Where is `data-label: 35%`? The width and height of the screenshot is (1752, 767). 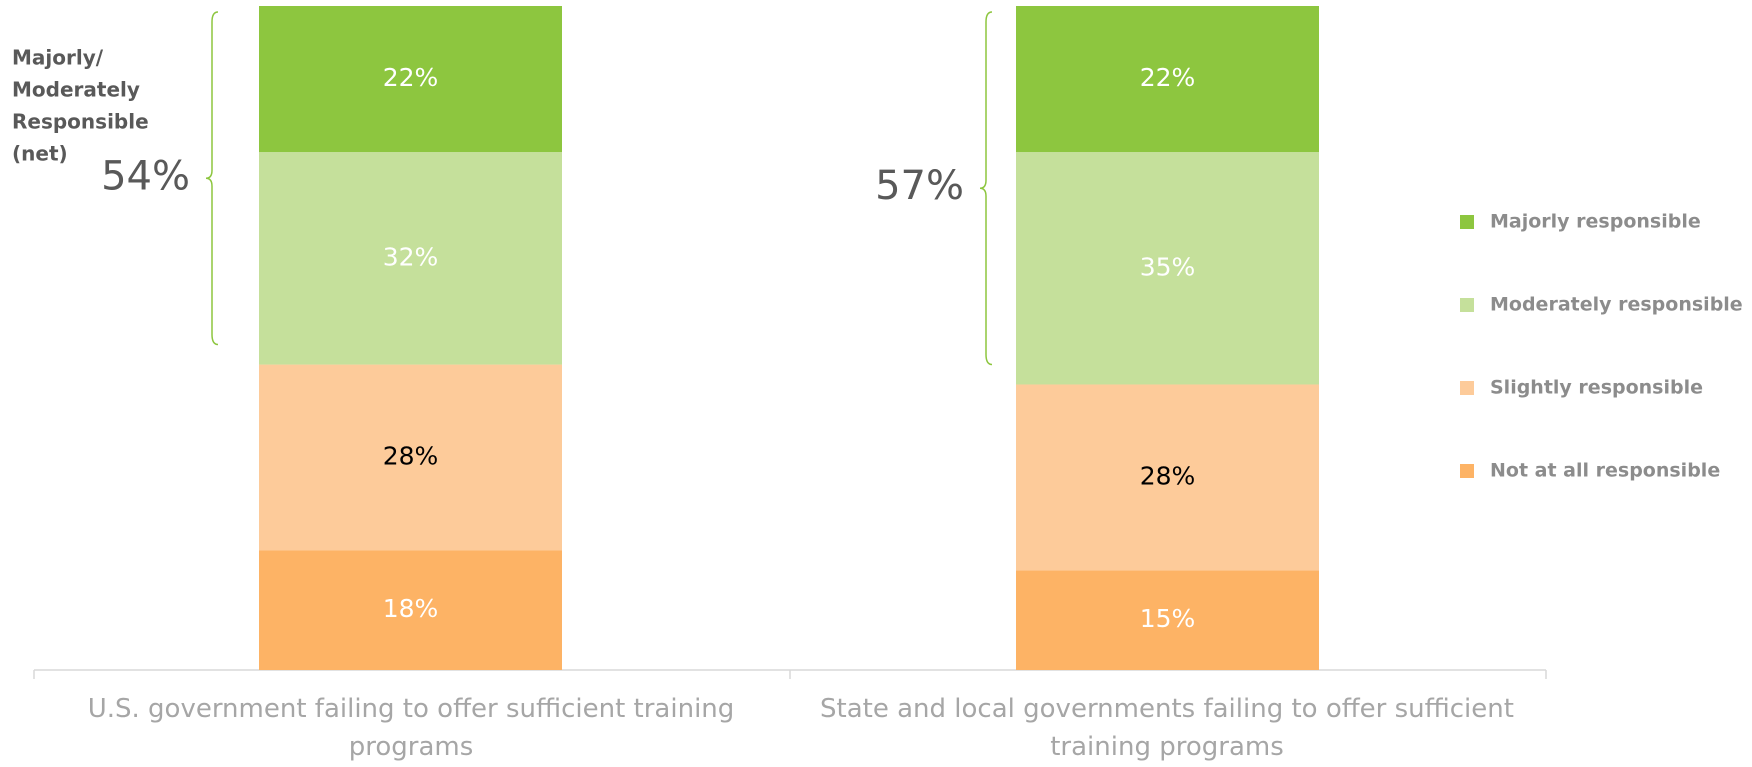 data-label: 35% is located at coordinates (1168, 266).